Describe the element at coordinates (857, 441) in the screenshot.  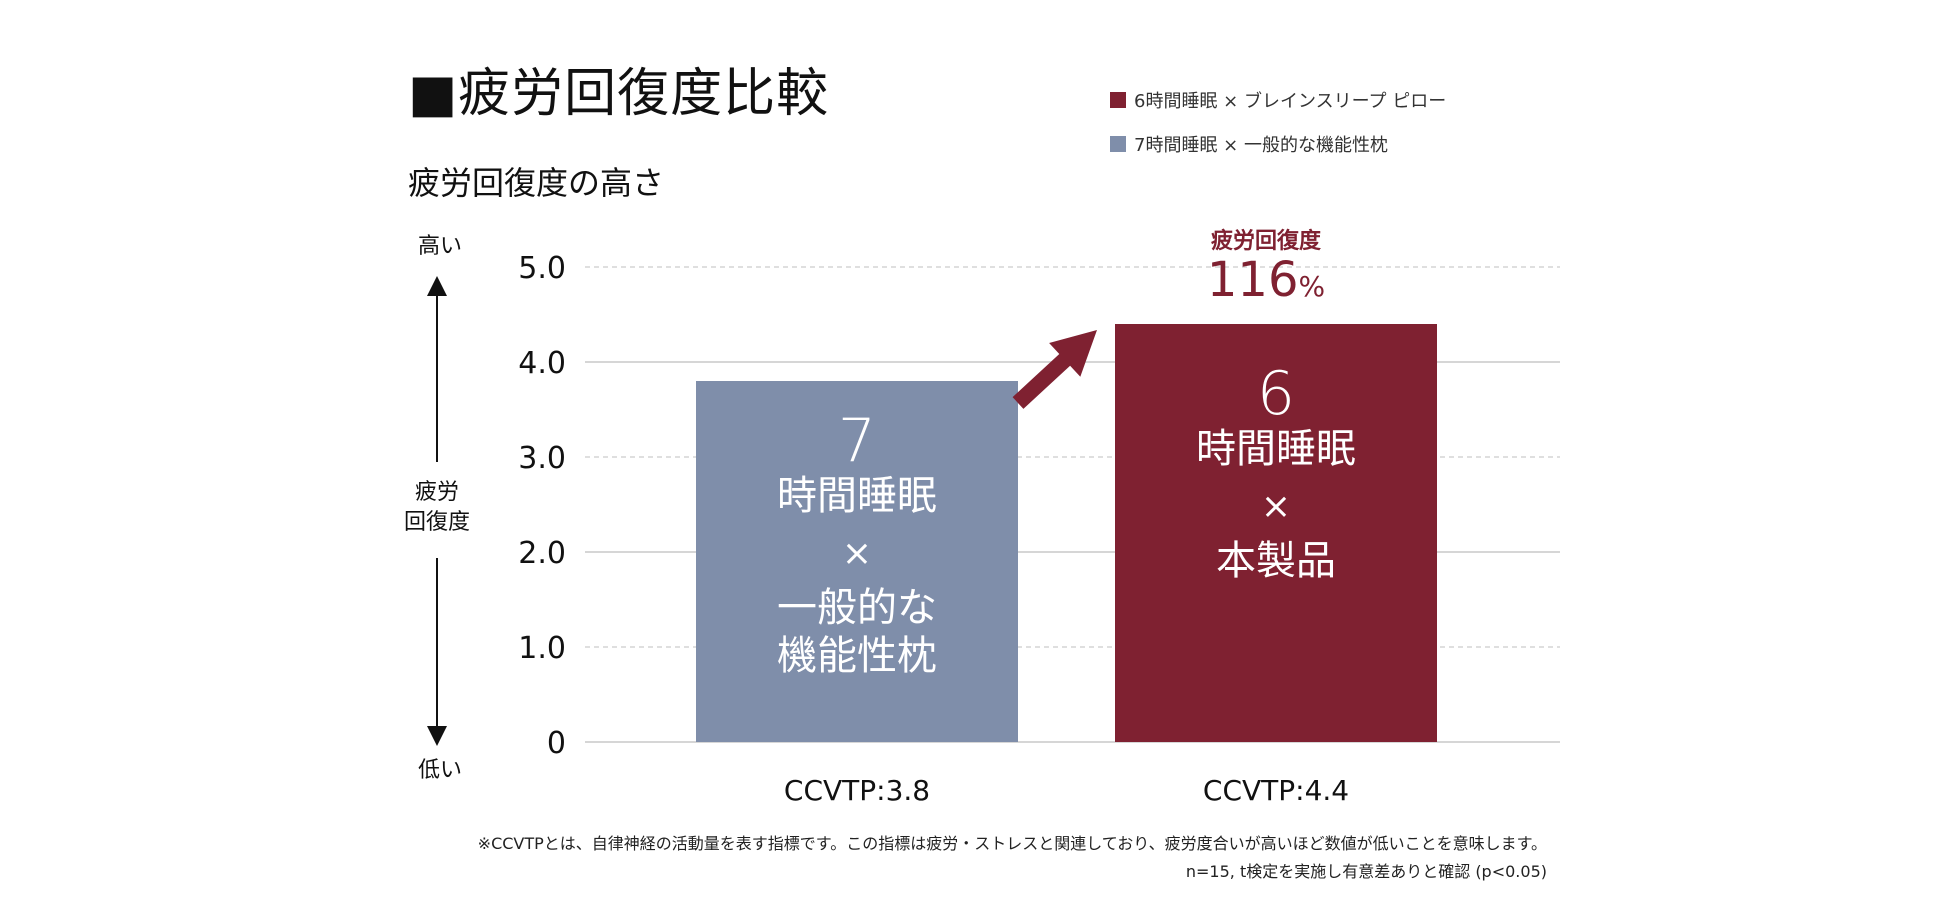
I see `bar-0-label-line-0: 7` at that location.